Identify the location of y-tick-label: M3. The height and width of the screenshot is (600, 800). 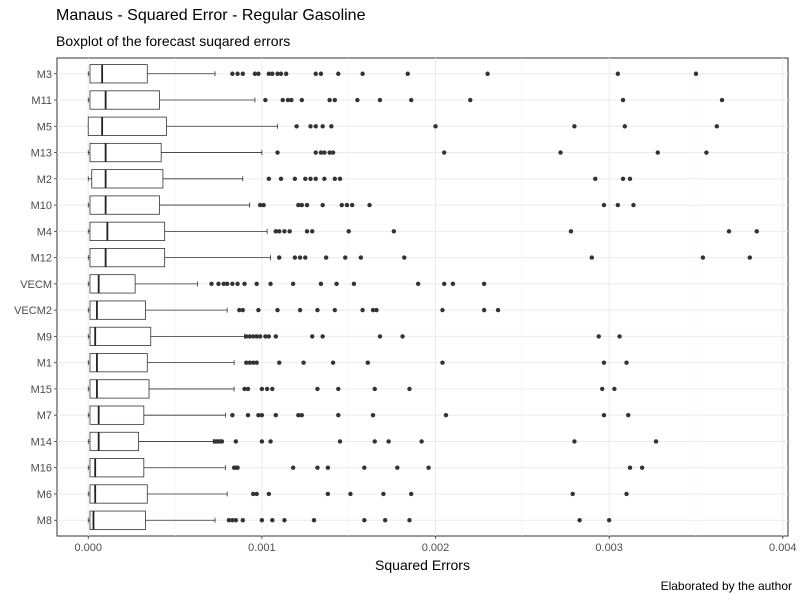
(44, 75).